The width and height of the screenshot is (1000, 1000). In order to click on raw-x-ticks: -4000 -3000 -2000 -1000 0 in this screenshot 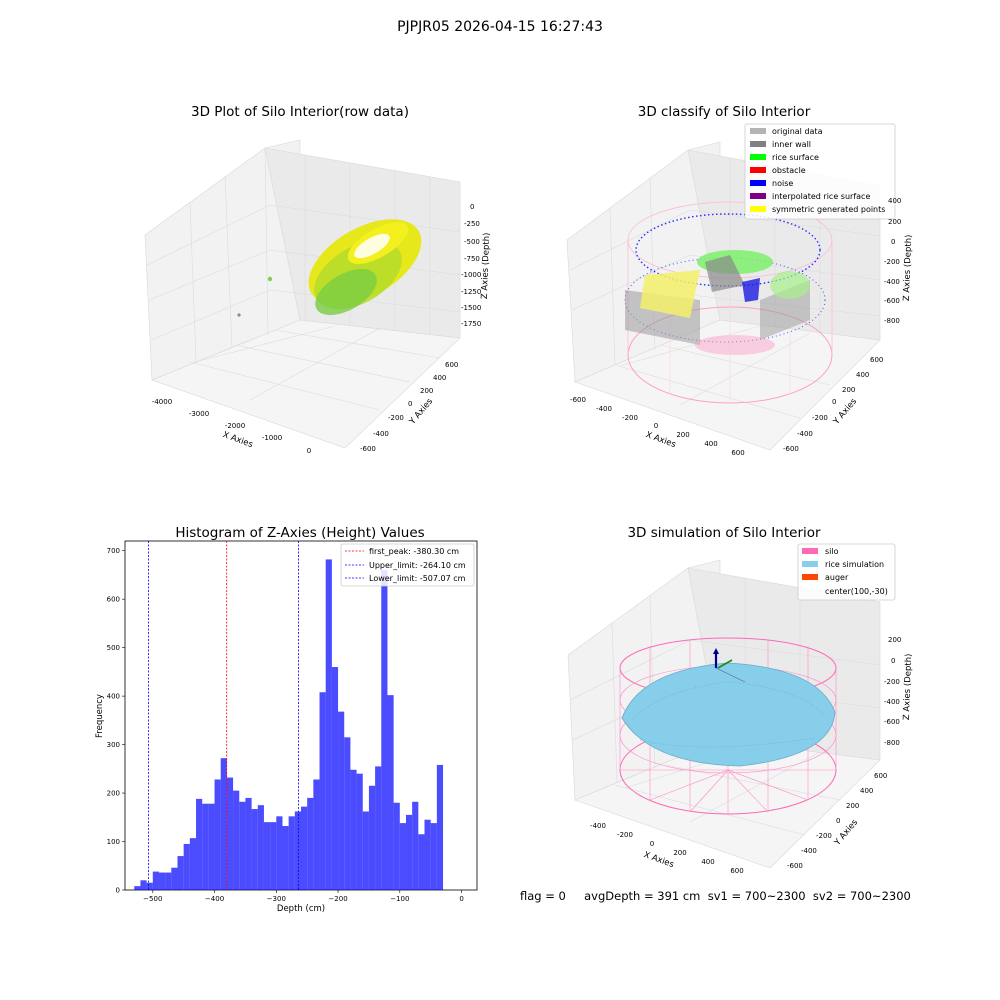, I will do `click(231, 426)`.